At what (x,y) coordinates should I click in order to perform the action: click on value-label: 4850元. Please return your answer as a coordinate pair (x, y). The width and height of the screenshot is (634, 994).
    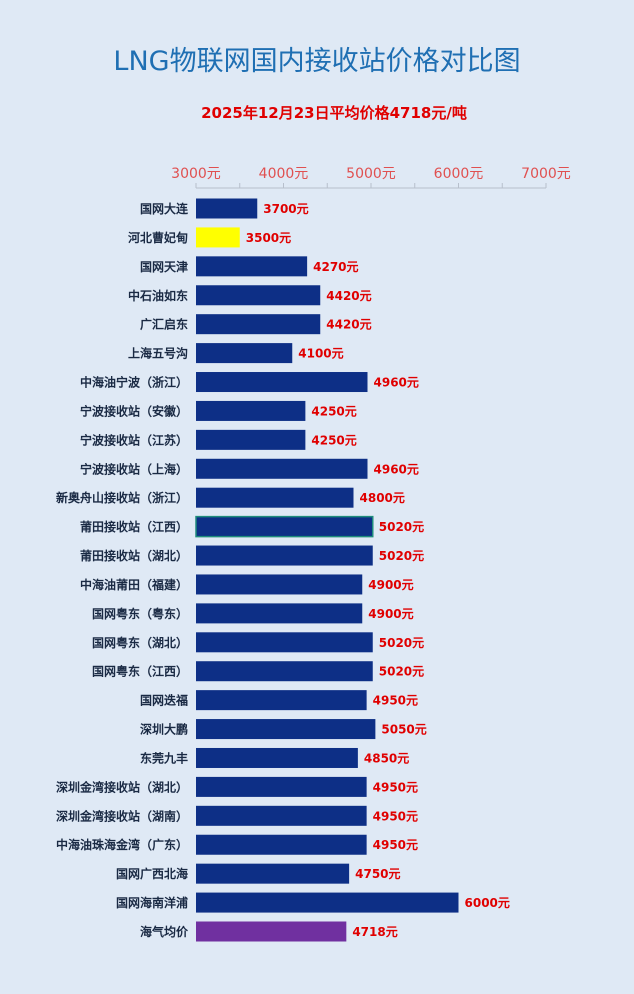
    Looking at the image, I should click on (386, 758).